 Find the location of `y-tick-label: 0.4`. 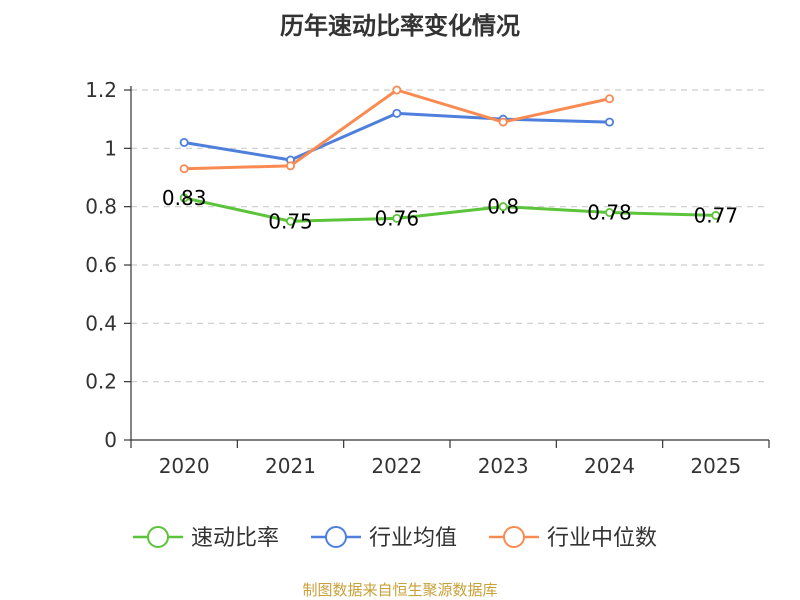

y-tick-label: 0.4 is located at coordinates (101, 323).